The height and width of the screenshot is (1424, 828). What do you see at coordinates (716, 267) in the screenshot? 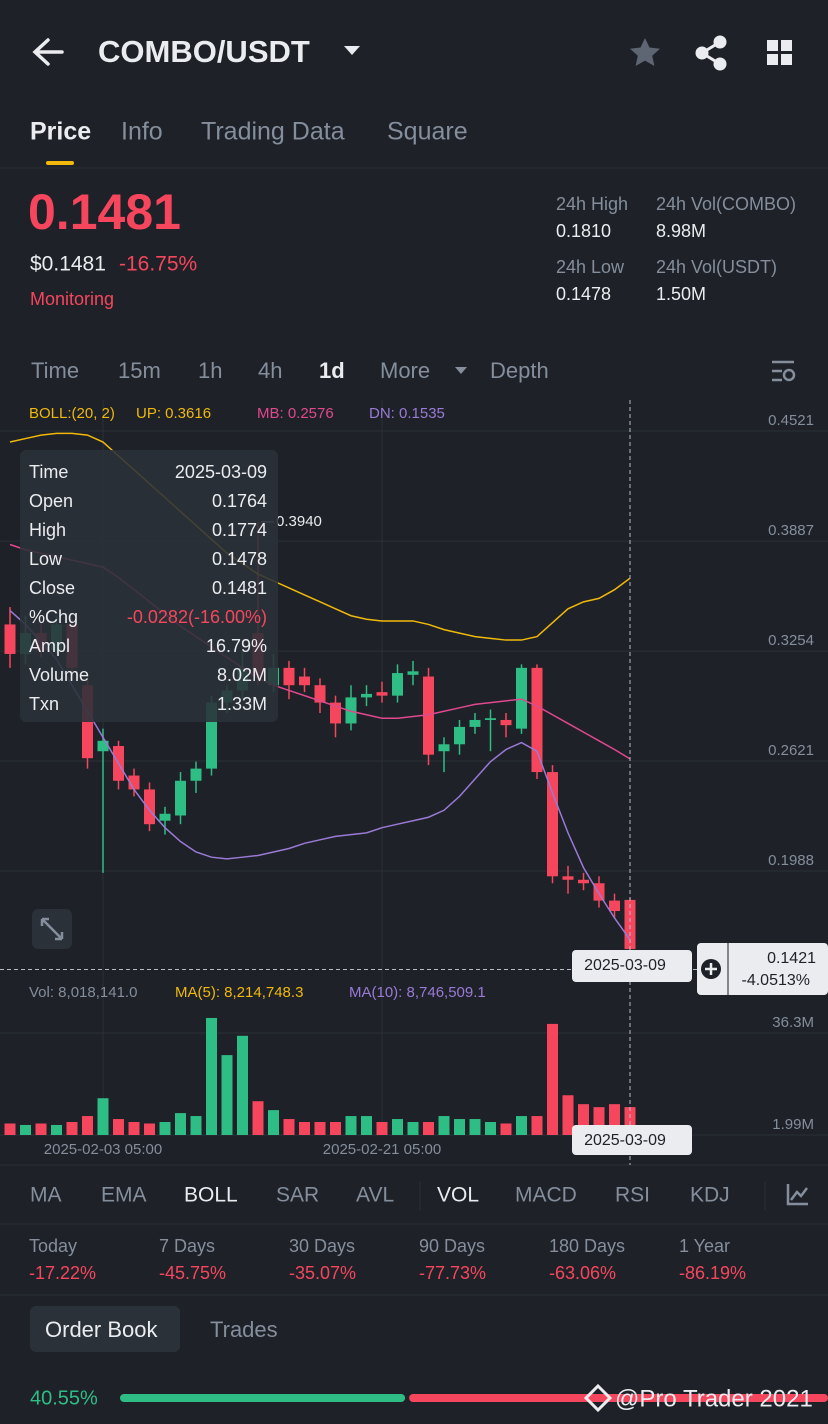
I see `stat-label: 24h Vol(USDT)` at bounding box center [716, 267].